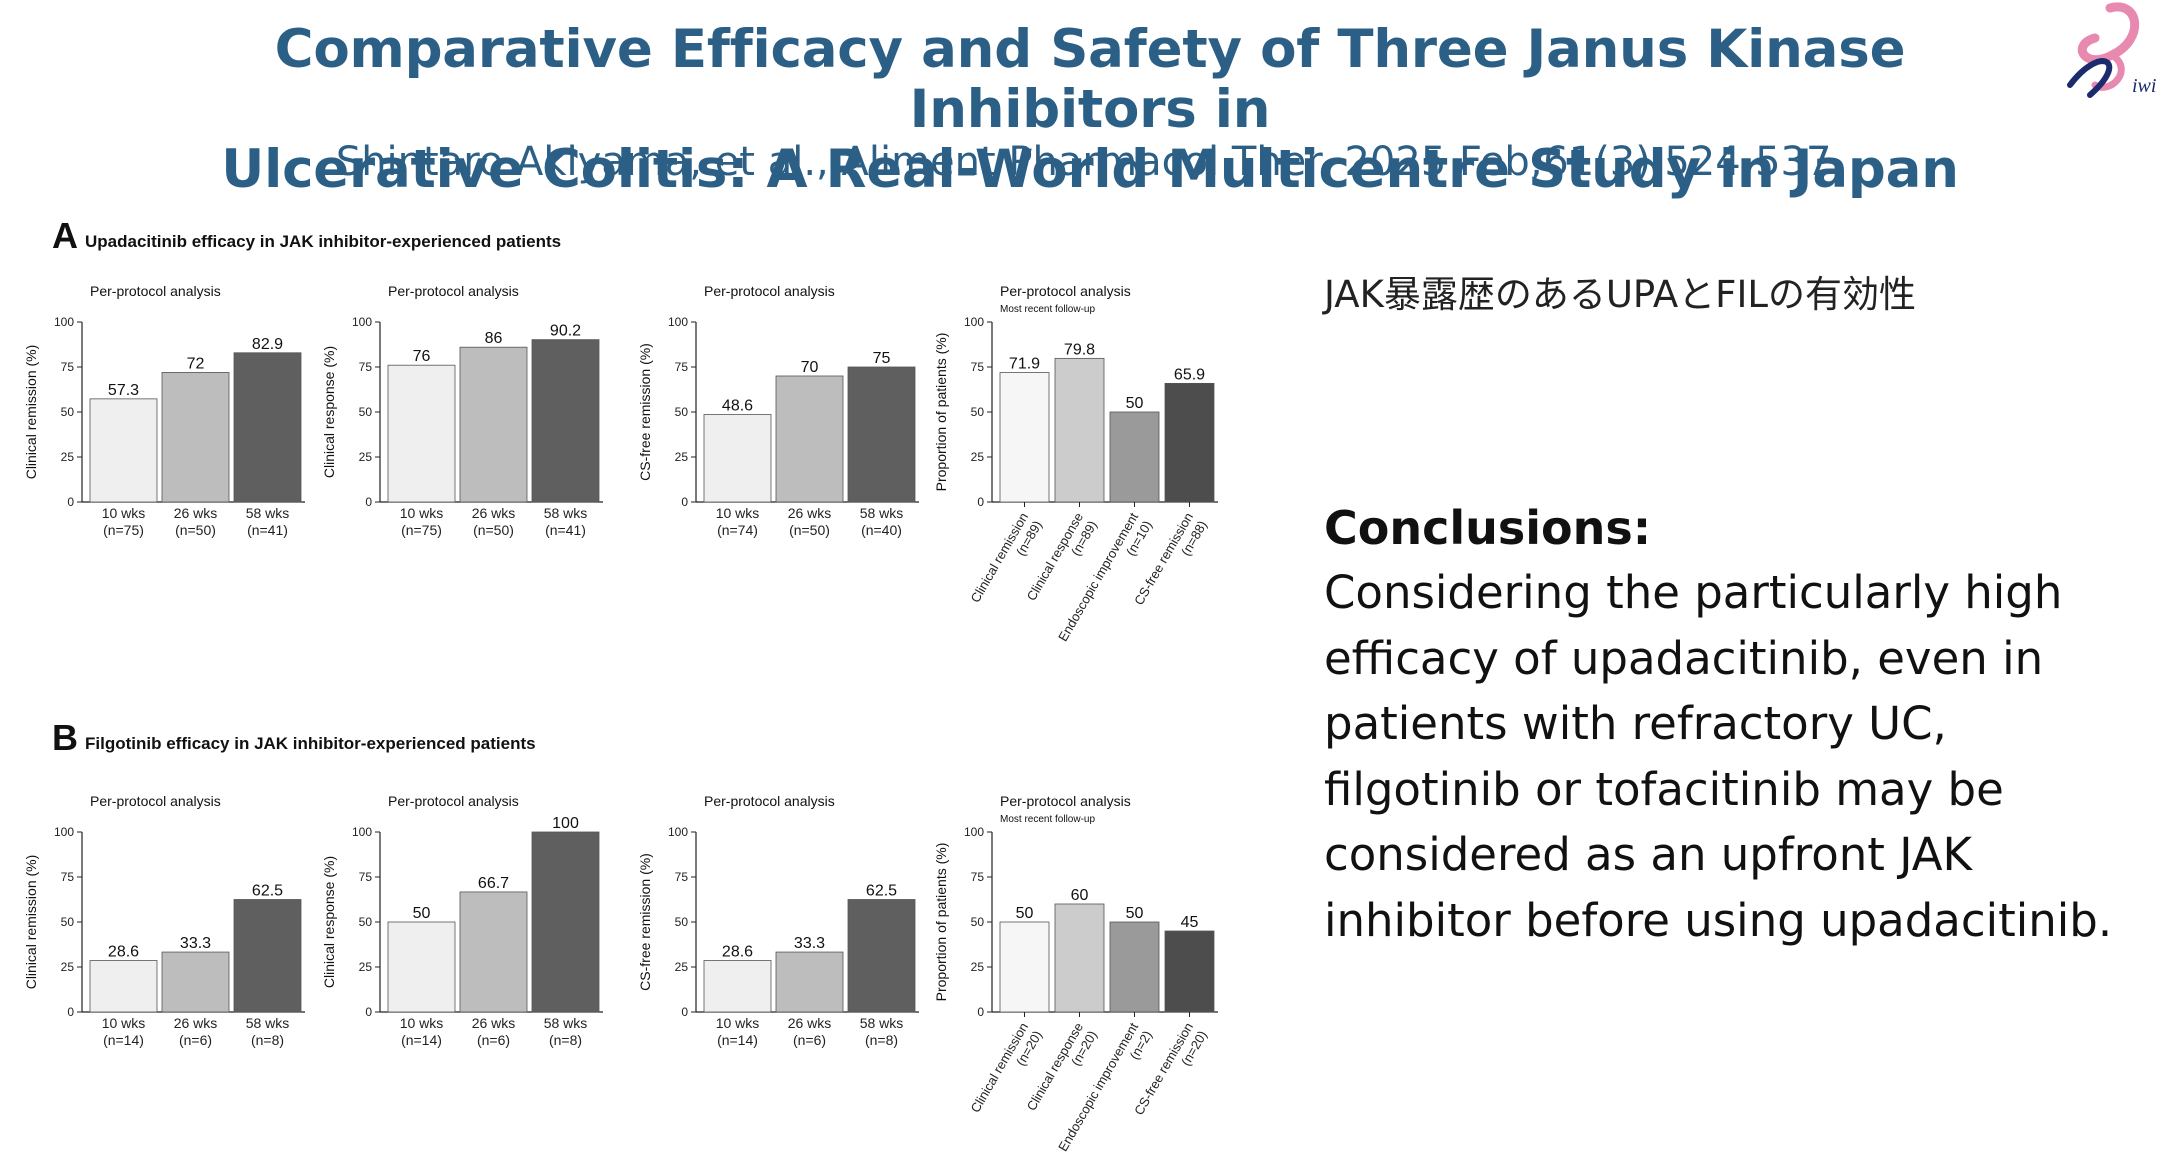 The height and width of the screenshot is (1166, 2166). What do you see at coordinates (809, 943) in the screenshot?
I see `bar-value-label: 33.3` at bounding box center [809, 943].